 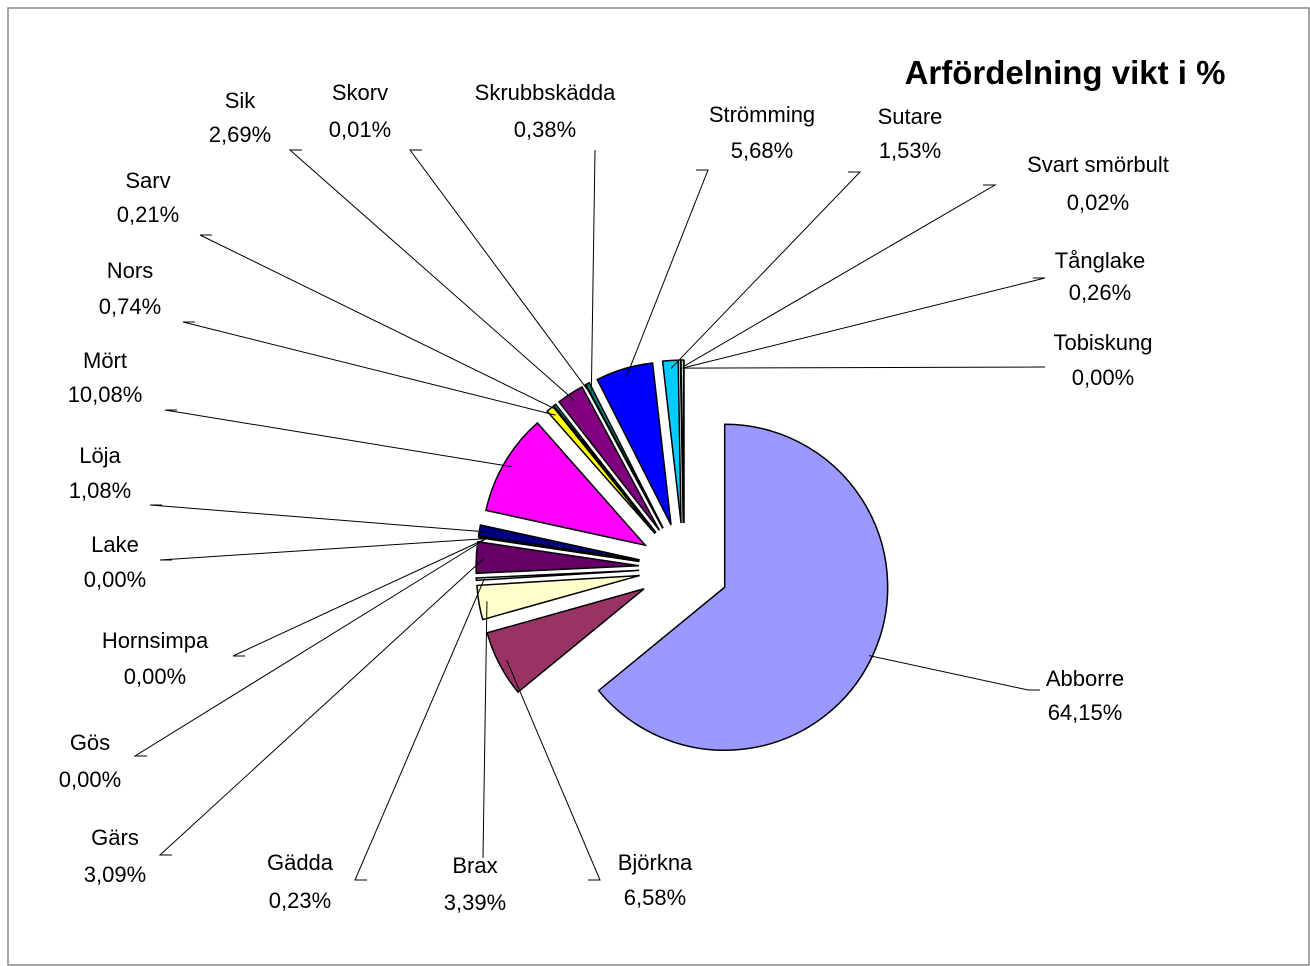 What do you see at coordinates (115, 874) in the screenshot?
I see `slice-value-label: 3,09%` at bounding box center [115, 874].